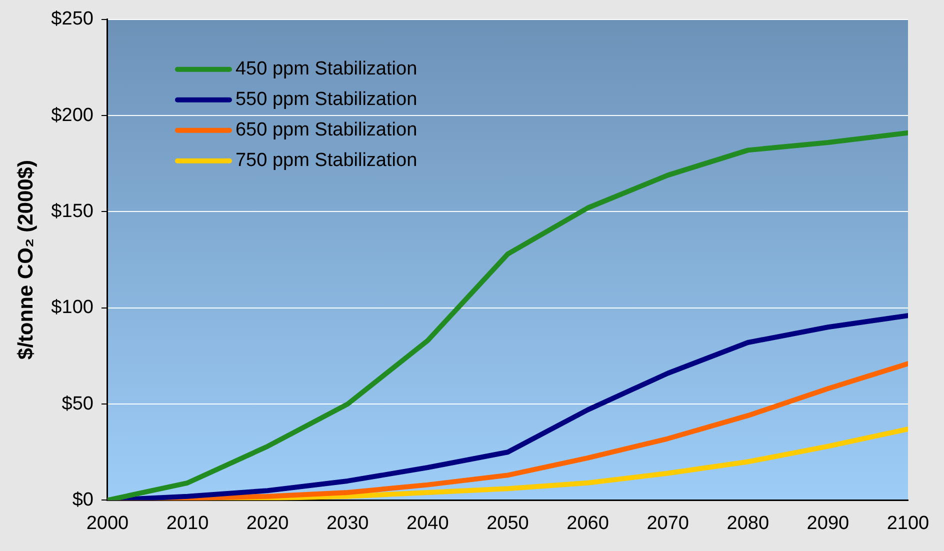 The width and height of the screenshot is (944, 551). What do you see at coordinates (83, 499) in the screenshot?
I see `y-tick-label: $0` at bounding box center [83, 499].